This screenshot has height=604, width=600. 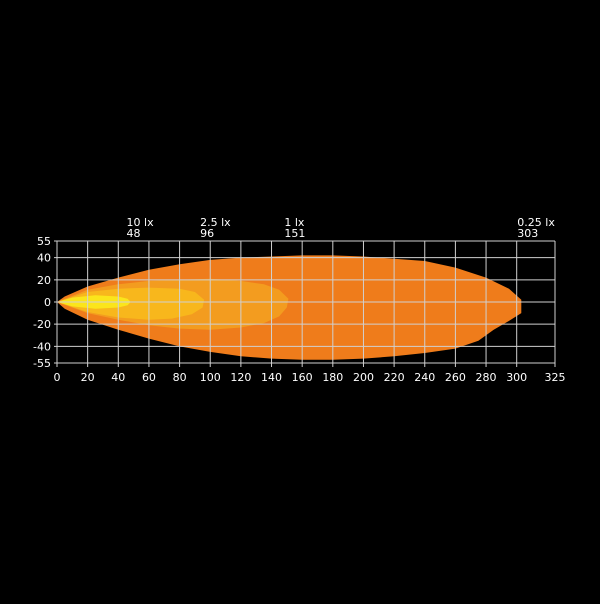 What do you see at coordinates (42, 363) in the screenshot?
I see `y-tick-label: -55` at bounding box center [42, 363].